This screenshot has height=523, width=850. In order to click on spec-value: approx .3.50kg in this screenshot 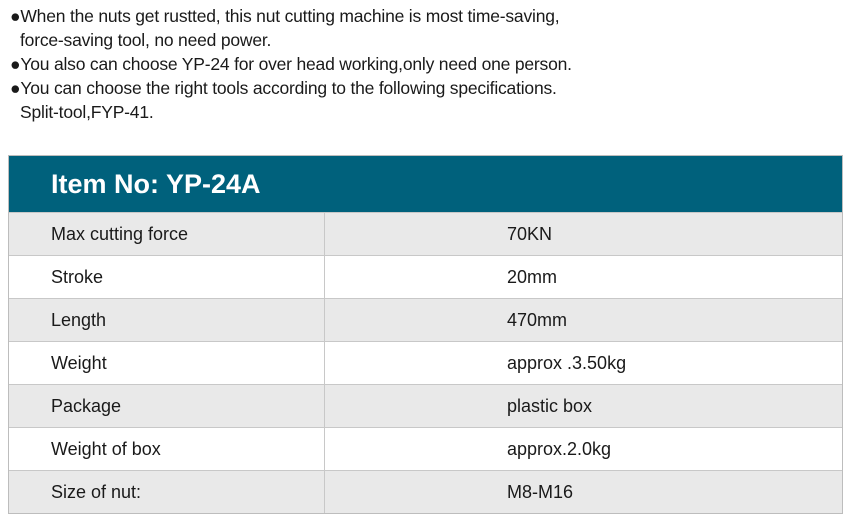, I will do `click(567, 363)`.